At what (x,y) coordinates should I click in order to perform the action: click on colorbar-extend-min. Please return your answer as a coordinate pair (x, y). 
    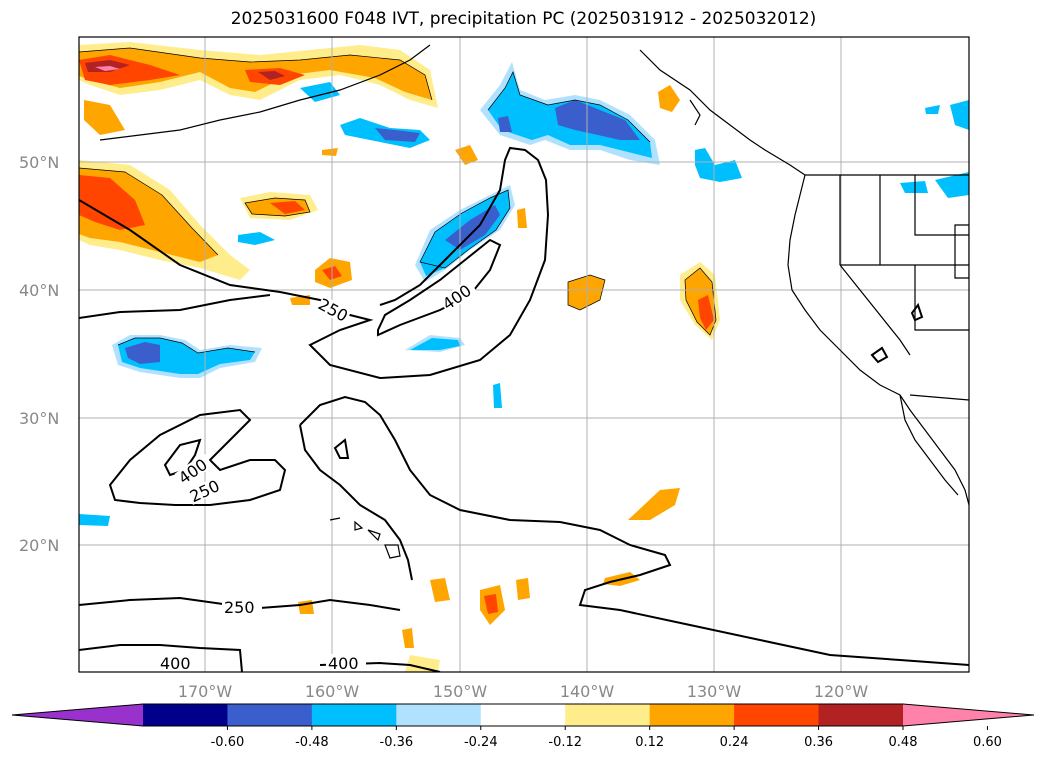
    Looking at the image, I should click on (77, 715).